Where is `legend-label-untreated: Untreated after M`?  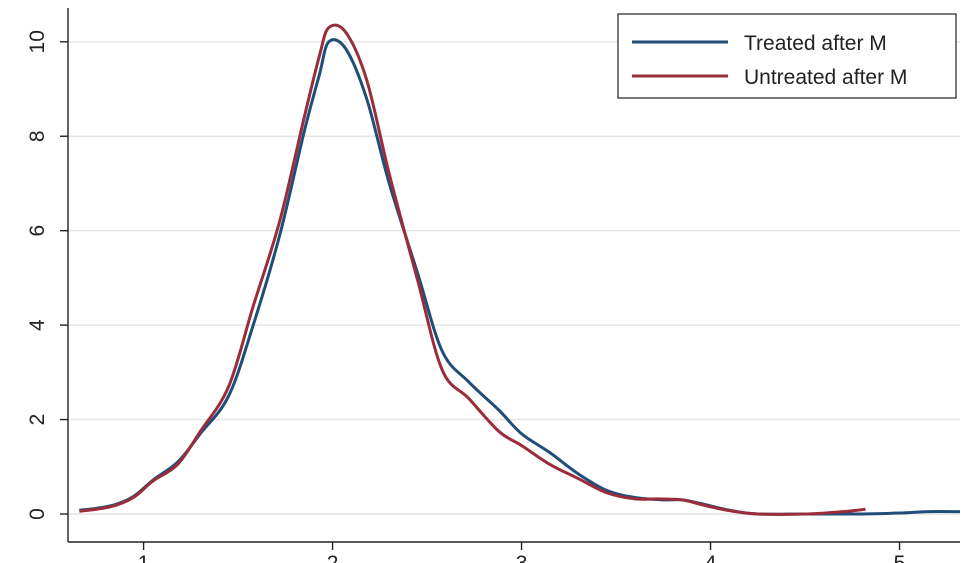 legend-label-untreated: Untreated after M is located at coordinates (825, 77).